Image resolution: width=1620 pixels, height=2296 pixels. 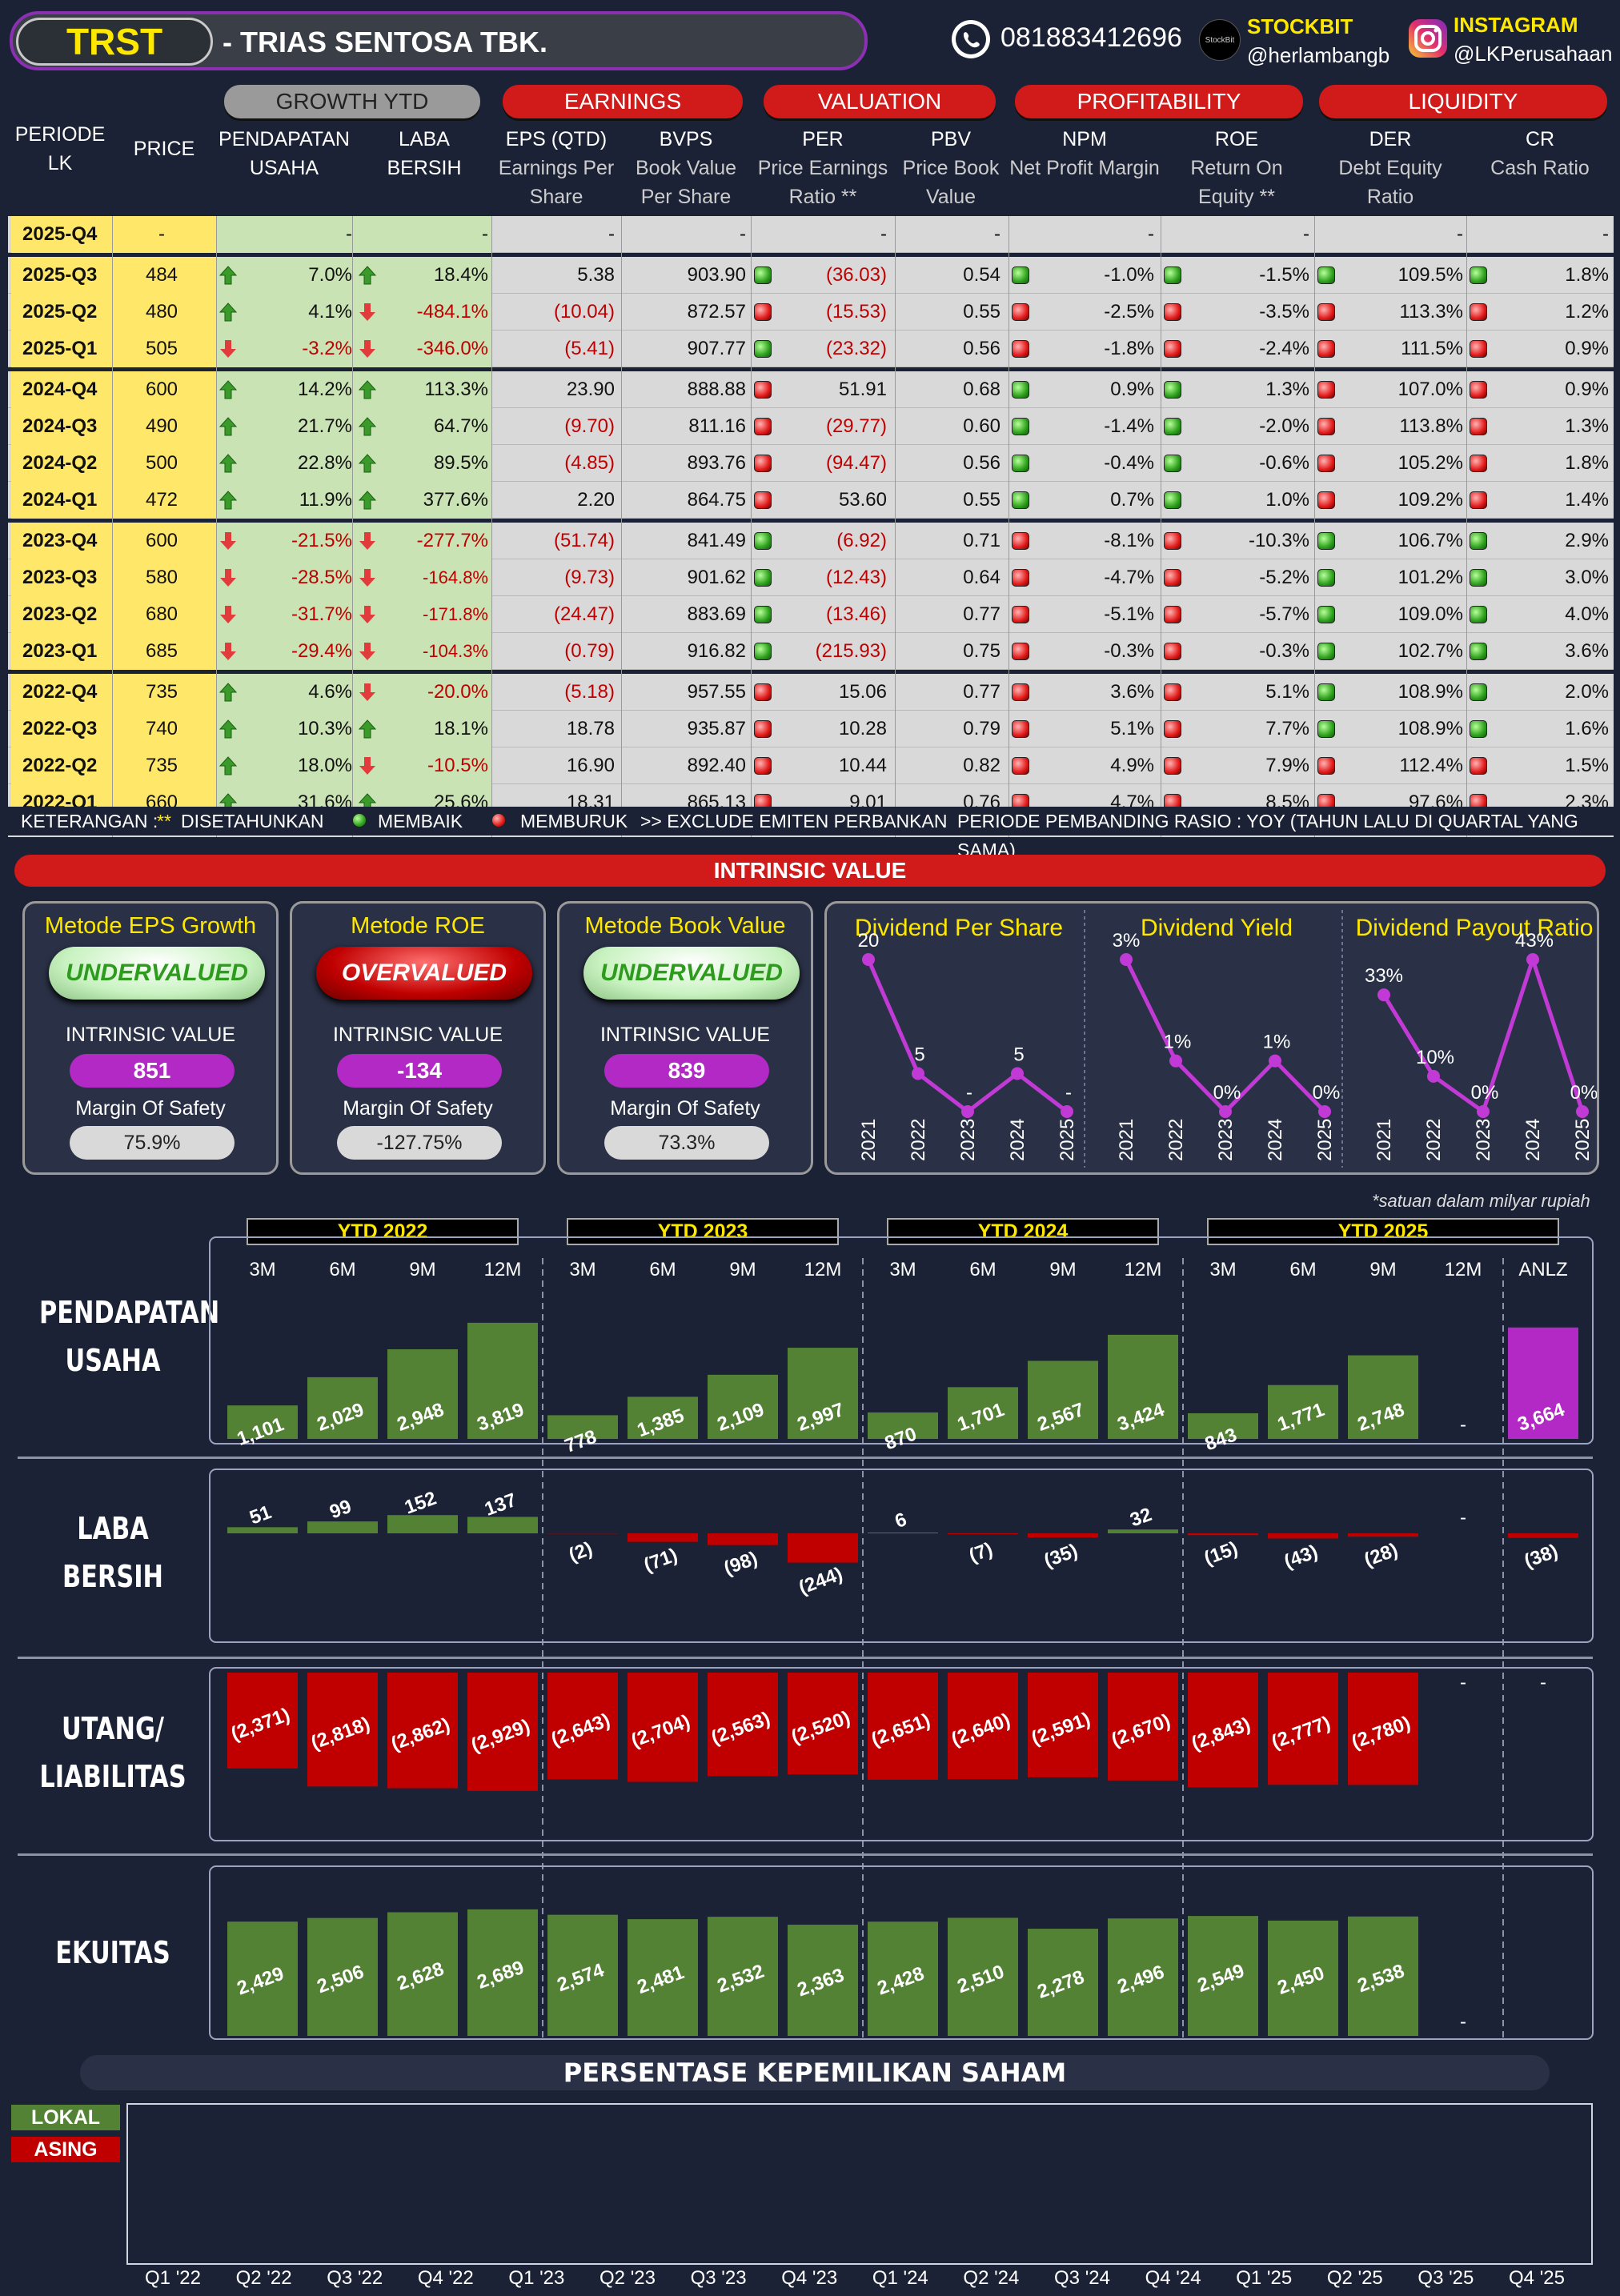 What do you see at coordinates (1431, 426) in the screenshot?
I see `cell-der: 113.8%` at bounding box center [1431, 426].